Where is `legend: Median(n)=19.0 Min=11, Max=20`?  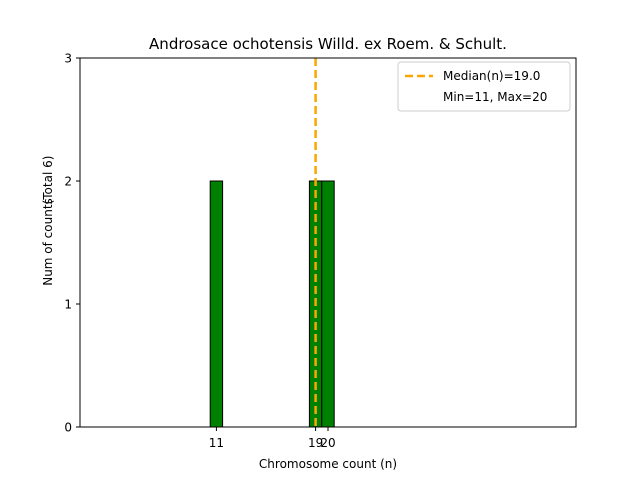 legend: Median(n)=19.0 Min=11, Max=20 is located at coordinates (484, 86).